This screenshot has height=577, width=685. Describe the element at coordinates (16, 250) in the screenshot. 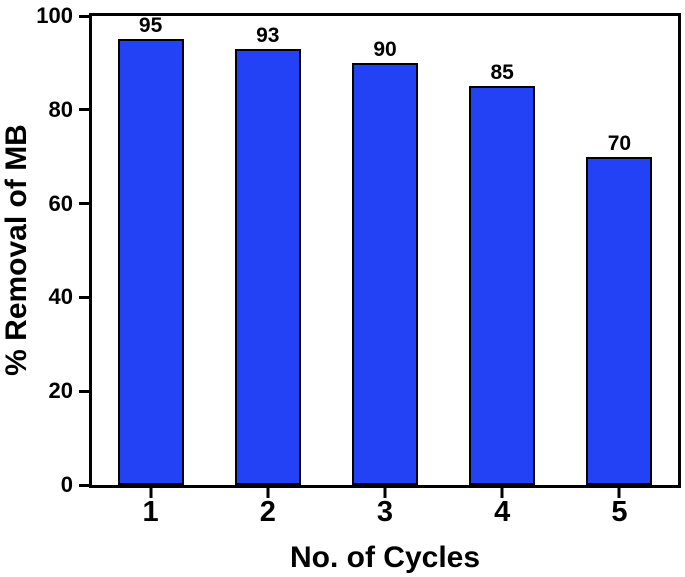

I see `y-axis-title: % Removal of MB` at that location.